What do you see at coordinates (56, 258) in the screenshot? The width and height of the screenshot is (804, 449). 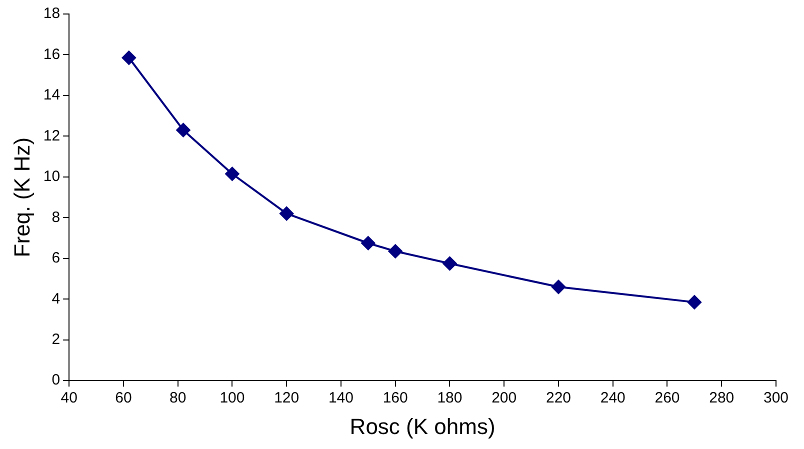 I see `y-tick-label: 6` at bounding box center [56, 258].